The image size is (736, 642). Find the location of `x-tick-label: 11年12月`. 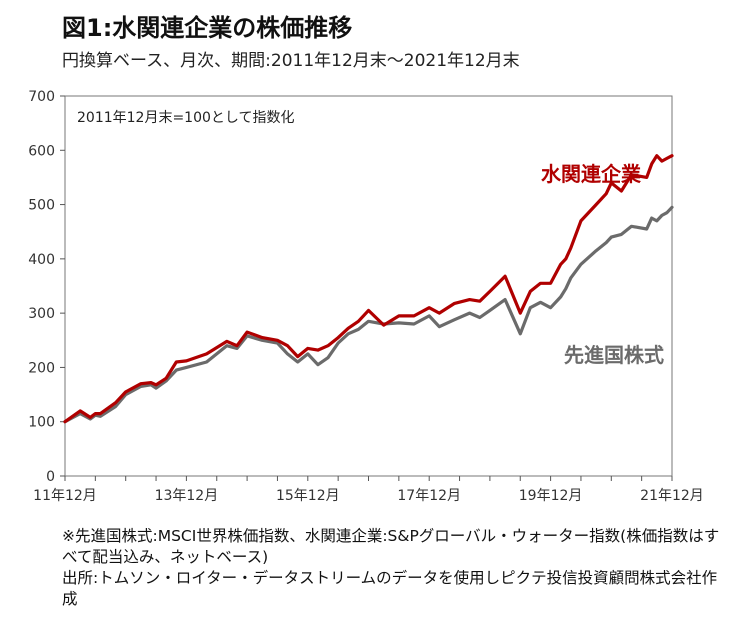

x-tick-label: 11年12月 is located at coordinates (65, 496).